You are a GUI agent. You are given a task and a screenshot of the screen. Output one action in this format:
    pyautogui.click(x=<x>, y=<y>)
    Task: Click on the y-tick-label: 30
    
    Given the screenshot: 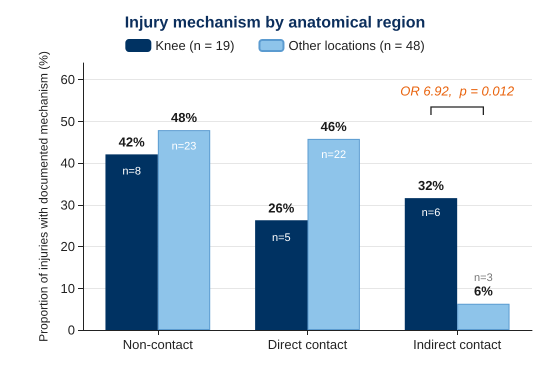 What is the action you would take?
    pyautogui.click(x=67, y=204)
    